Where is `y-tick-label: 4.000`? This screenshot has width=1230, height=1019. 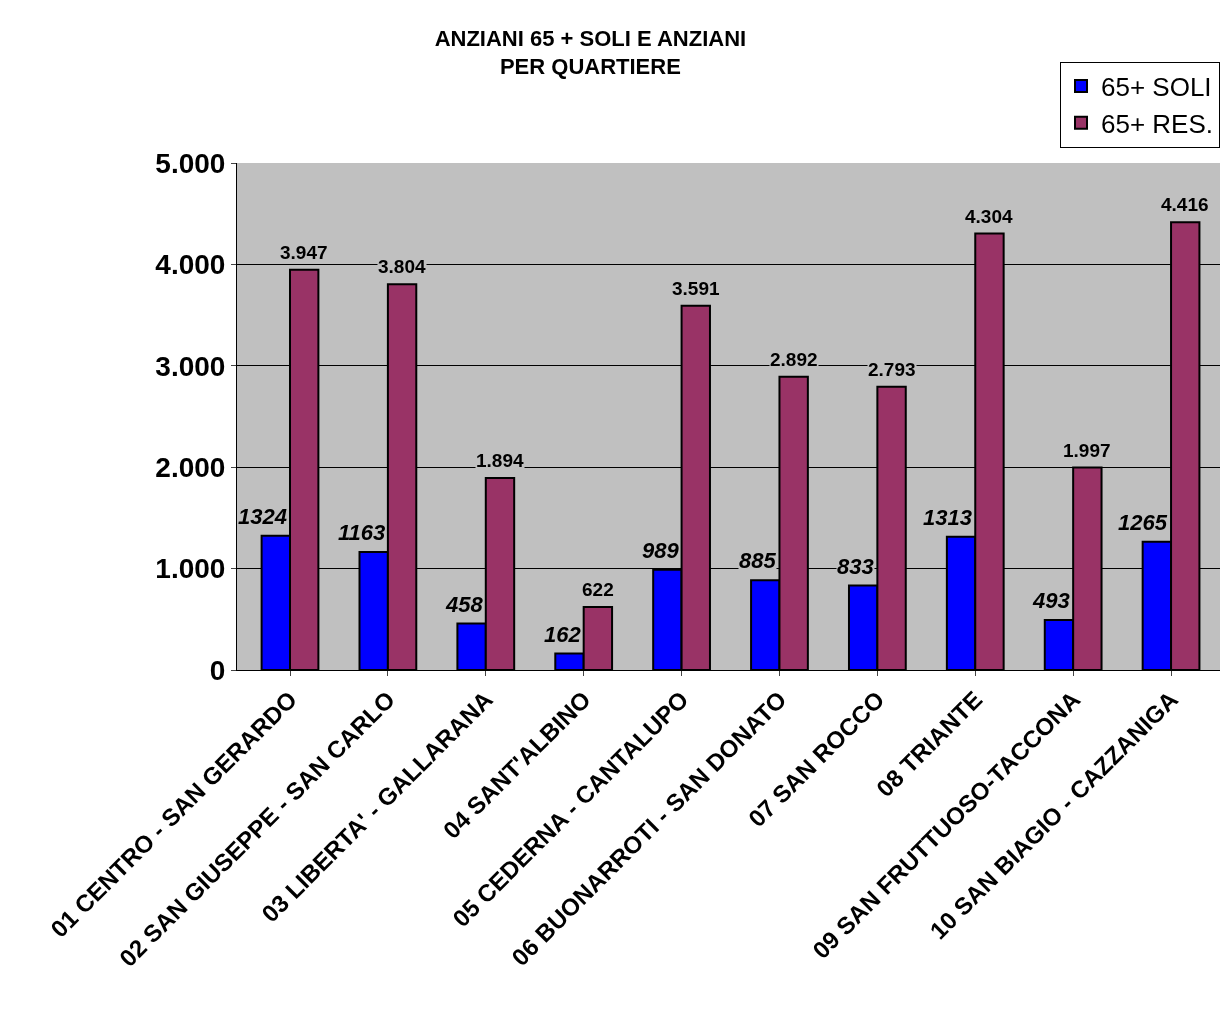 y-tick-label: 4.000 is located at coordinates (190, 265).